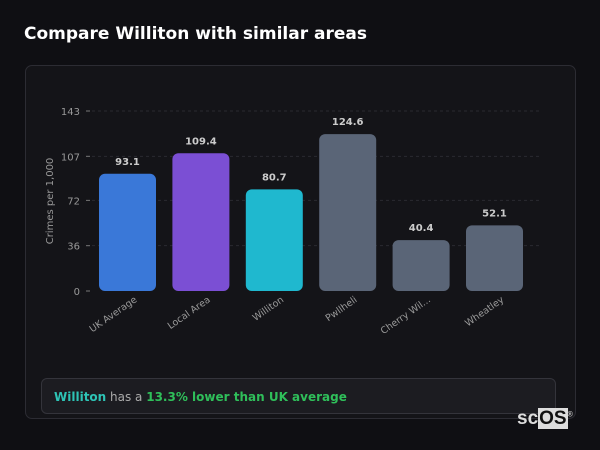 This screenshot has width=600, height=450. What do you see at coordinates (348, 212) in the screenshot?
I see `bar-pwllheli` at bounding box center [348, 212].